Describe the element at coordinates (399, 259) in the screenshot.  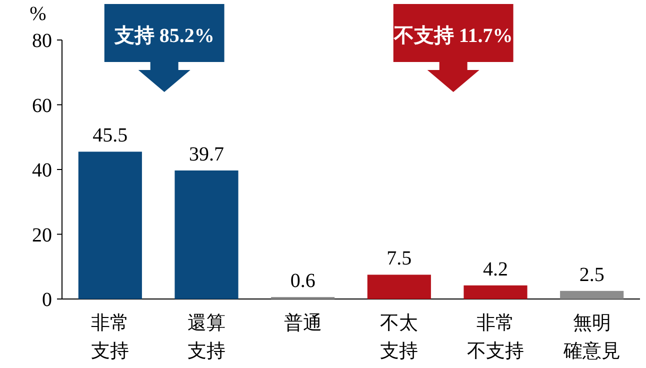
I see `data-label: 7.5` at that location.